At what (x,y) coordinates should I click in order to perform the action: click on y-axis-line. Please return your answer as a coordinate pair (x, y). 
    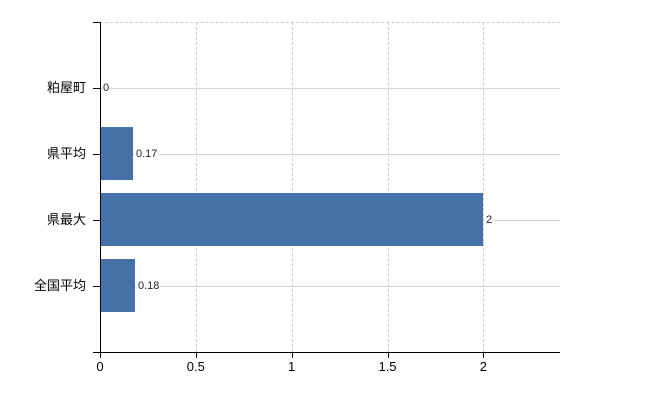
    Looking at the image, I should click on (100, 187).